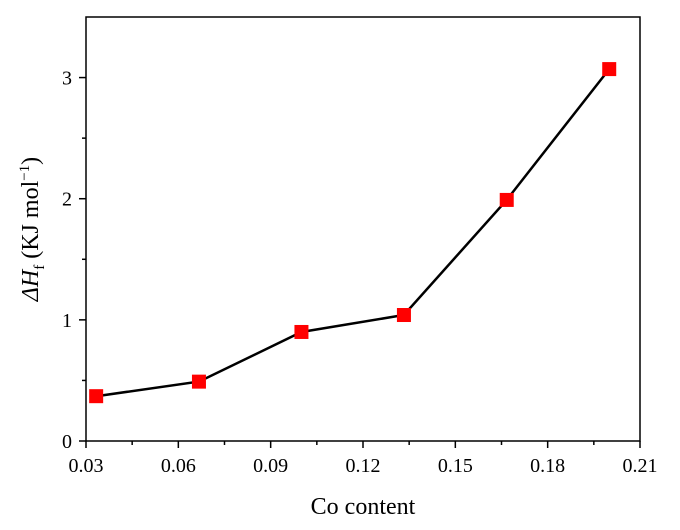  I want to click on y-tick-label: 1, so click(67, 321).